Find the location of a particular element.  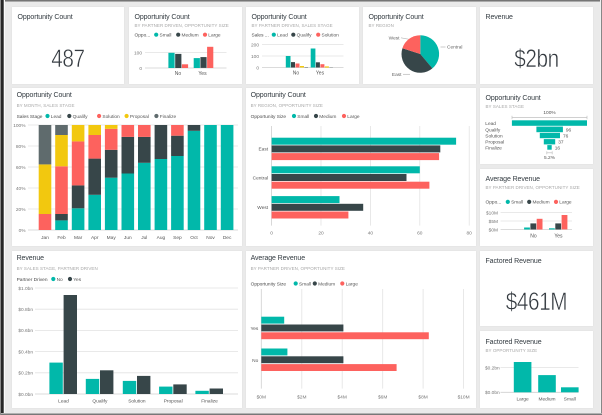

svg-text: May is located at coordinates (112, 238).